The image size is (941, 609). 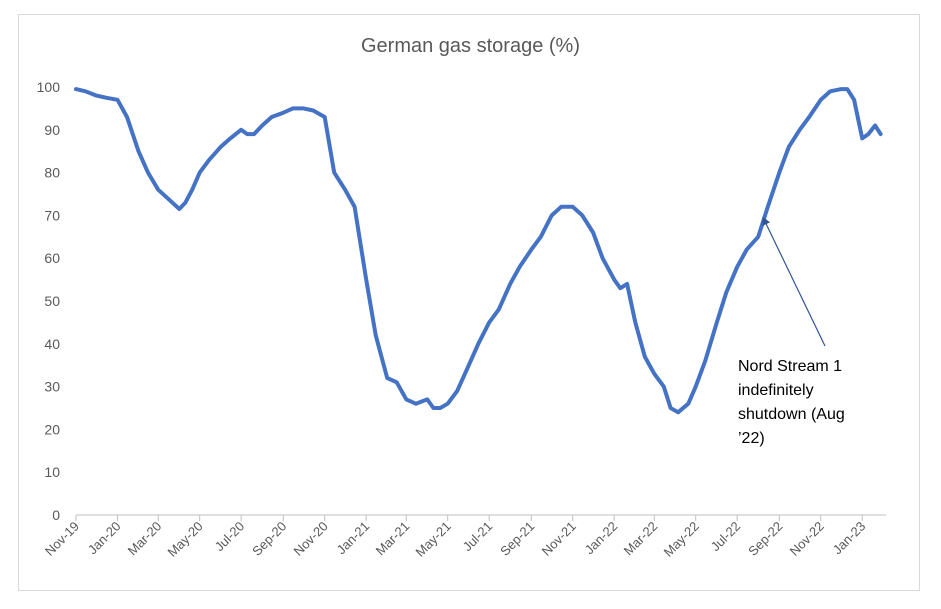 What do you see at coordinates (433, 539) in the screenshot?
I see `x-tick-label: May-21` at bounding box center [433, 539].